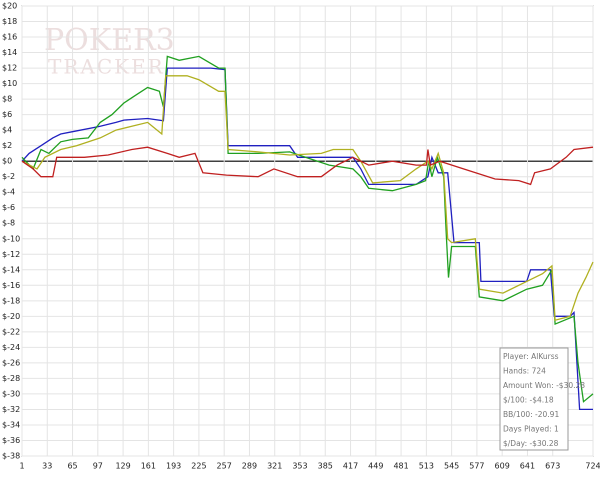  Describe the element at coordinates (249, 466) in the screenshot. I see `x-tick-label: 289` at that location.